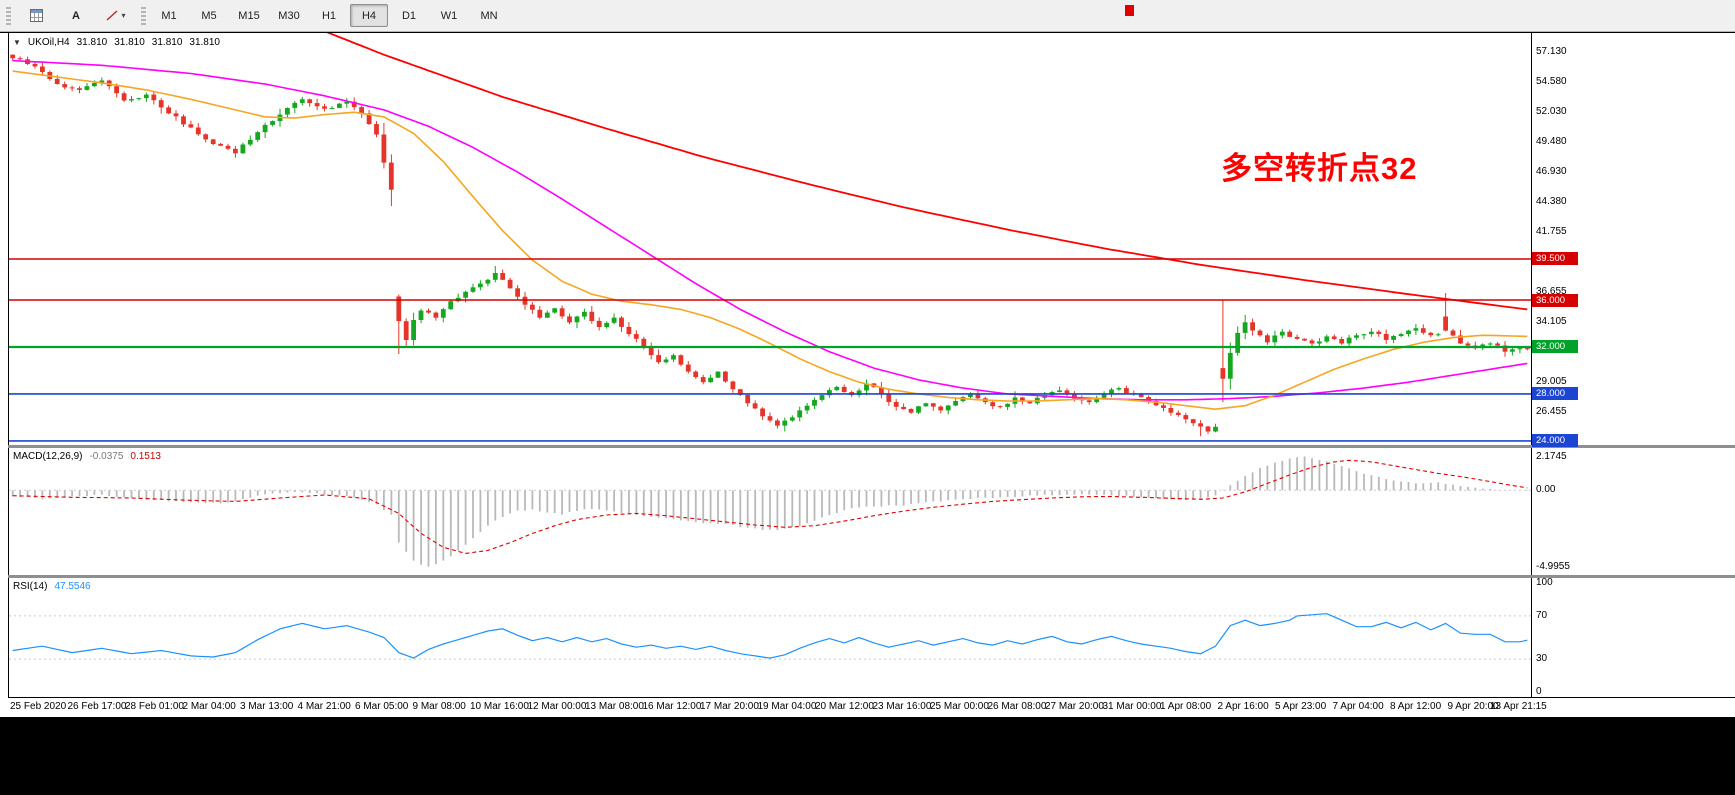 This screenshot has height=795, width=1735. Describe the element at coordinates (449, 15) in the screenshot. I see `timeframe-button-w1: W1` at that location.